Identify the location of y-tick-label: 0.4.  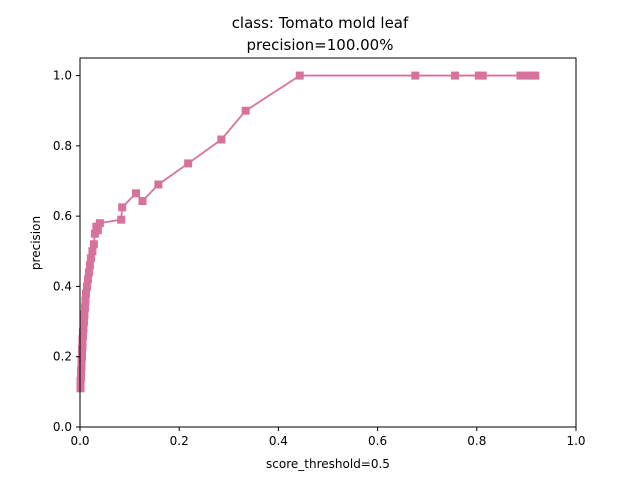
(62, 286).